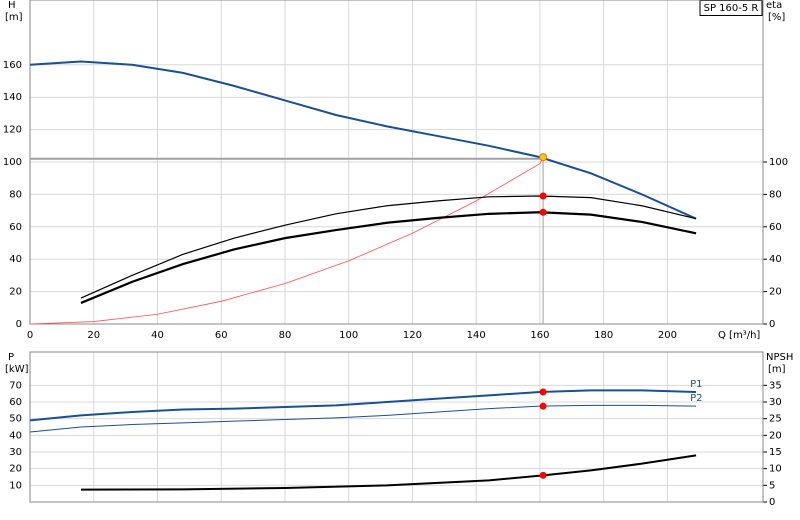 The height and width of the screenshot is (520, 800). What do you see at coordinates (17, 369) in the screenshot?
I see `y-axis-unit: [kW]` at bounding box center [17, 369].